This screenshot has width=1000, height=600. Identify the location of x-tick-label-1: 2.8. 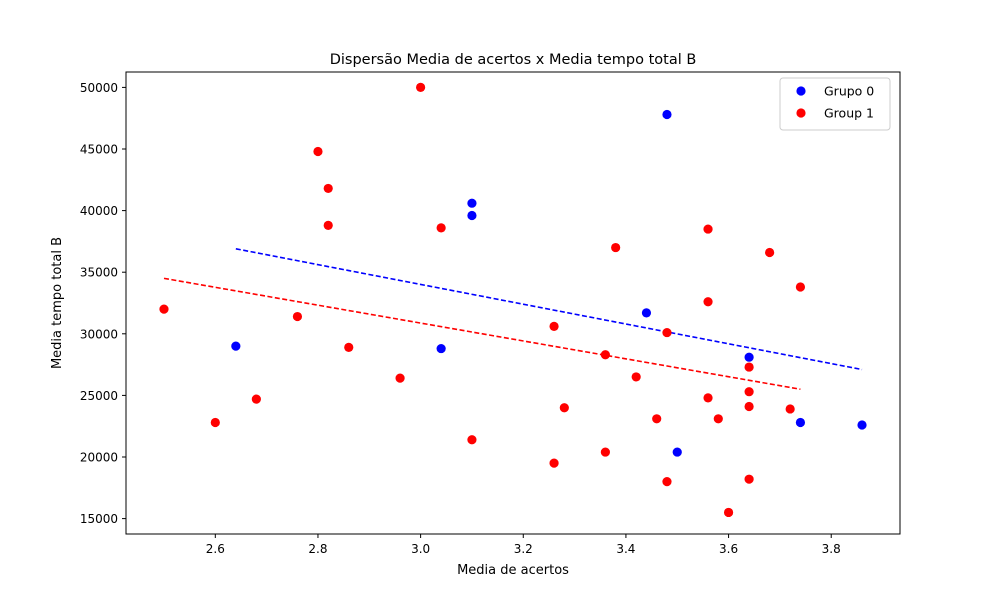
(317, 549).